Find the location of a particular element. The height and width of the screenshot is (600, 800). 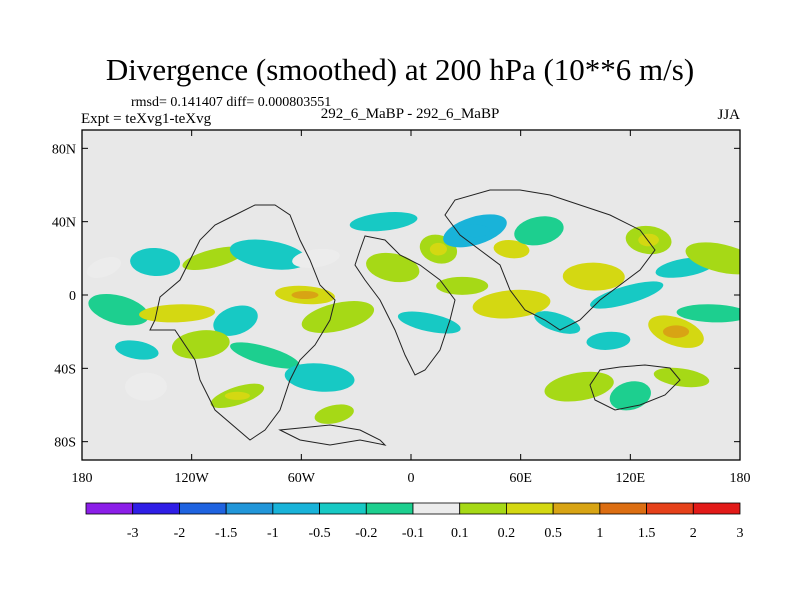

y-tick-label: 0 is located at coordinates (72, 296).